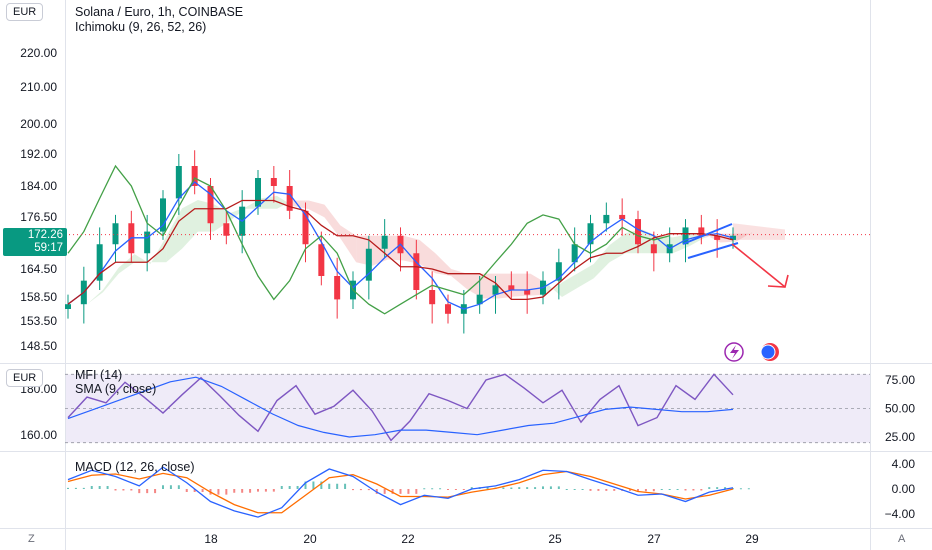 Image resolution: width=932 pixels, height=550 pixels. Describe the element at coordinates (713, 250) in the screenshot. I see `trendline-lower` at that location.